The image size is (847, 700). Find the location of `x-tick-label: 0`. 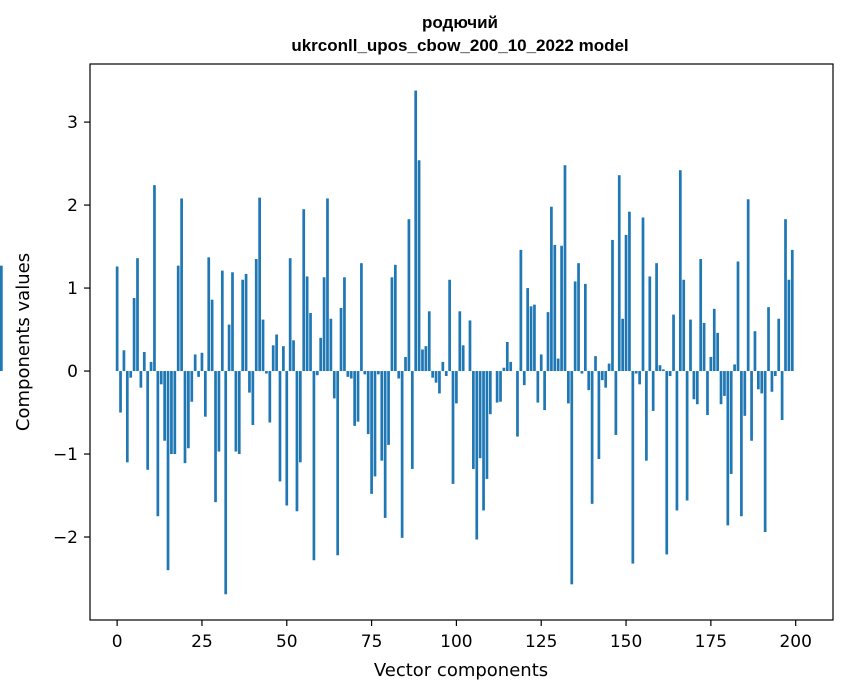

x-tick-label: 0 is located at coordinates (117, 642).